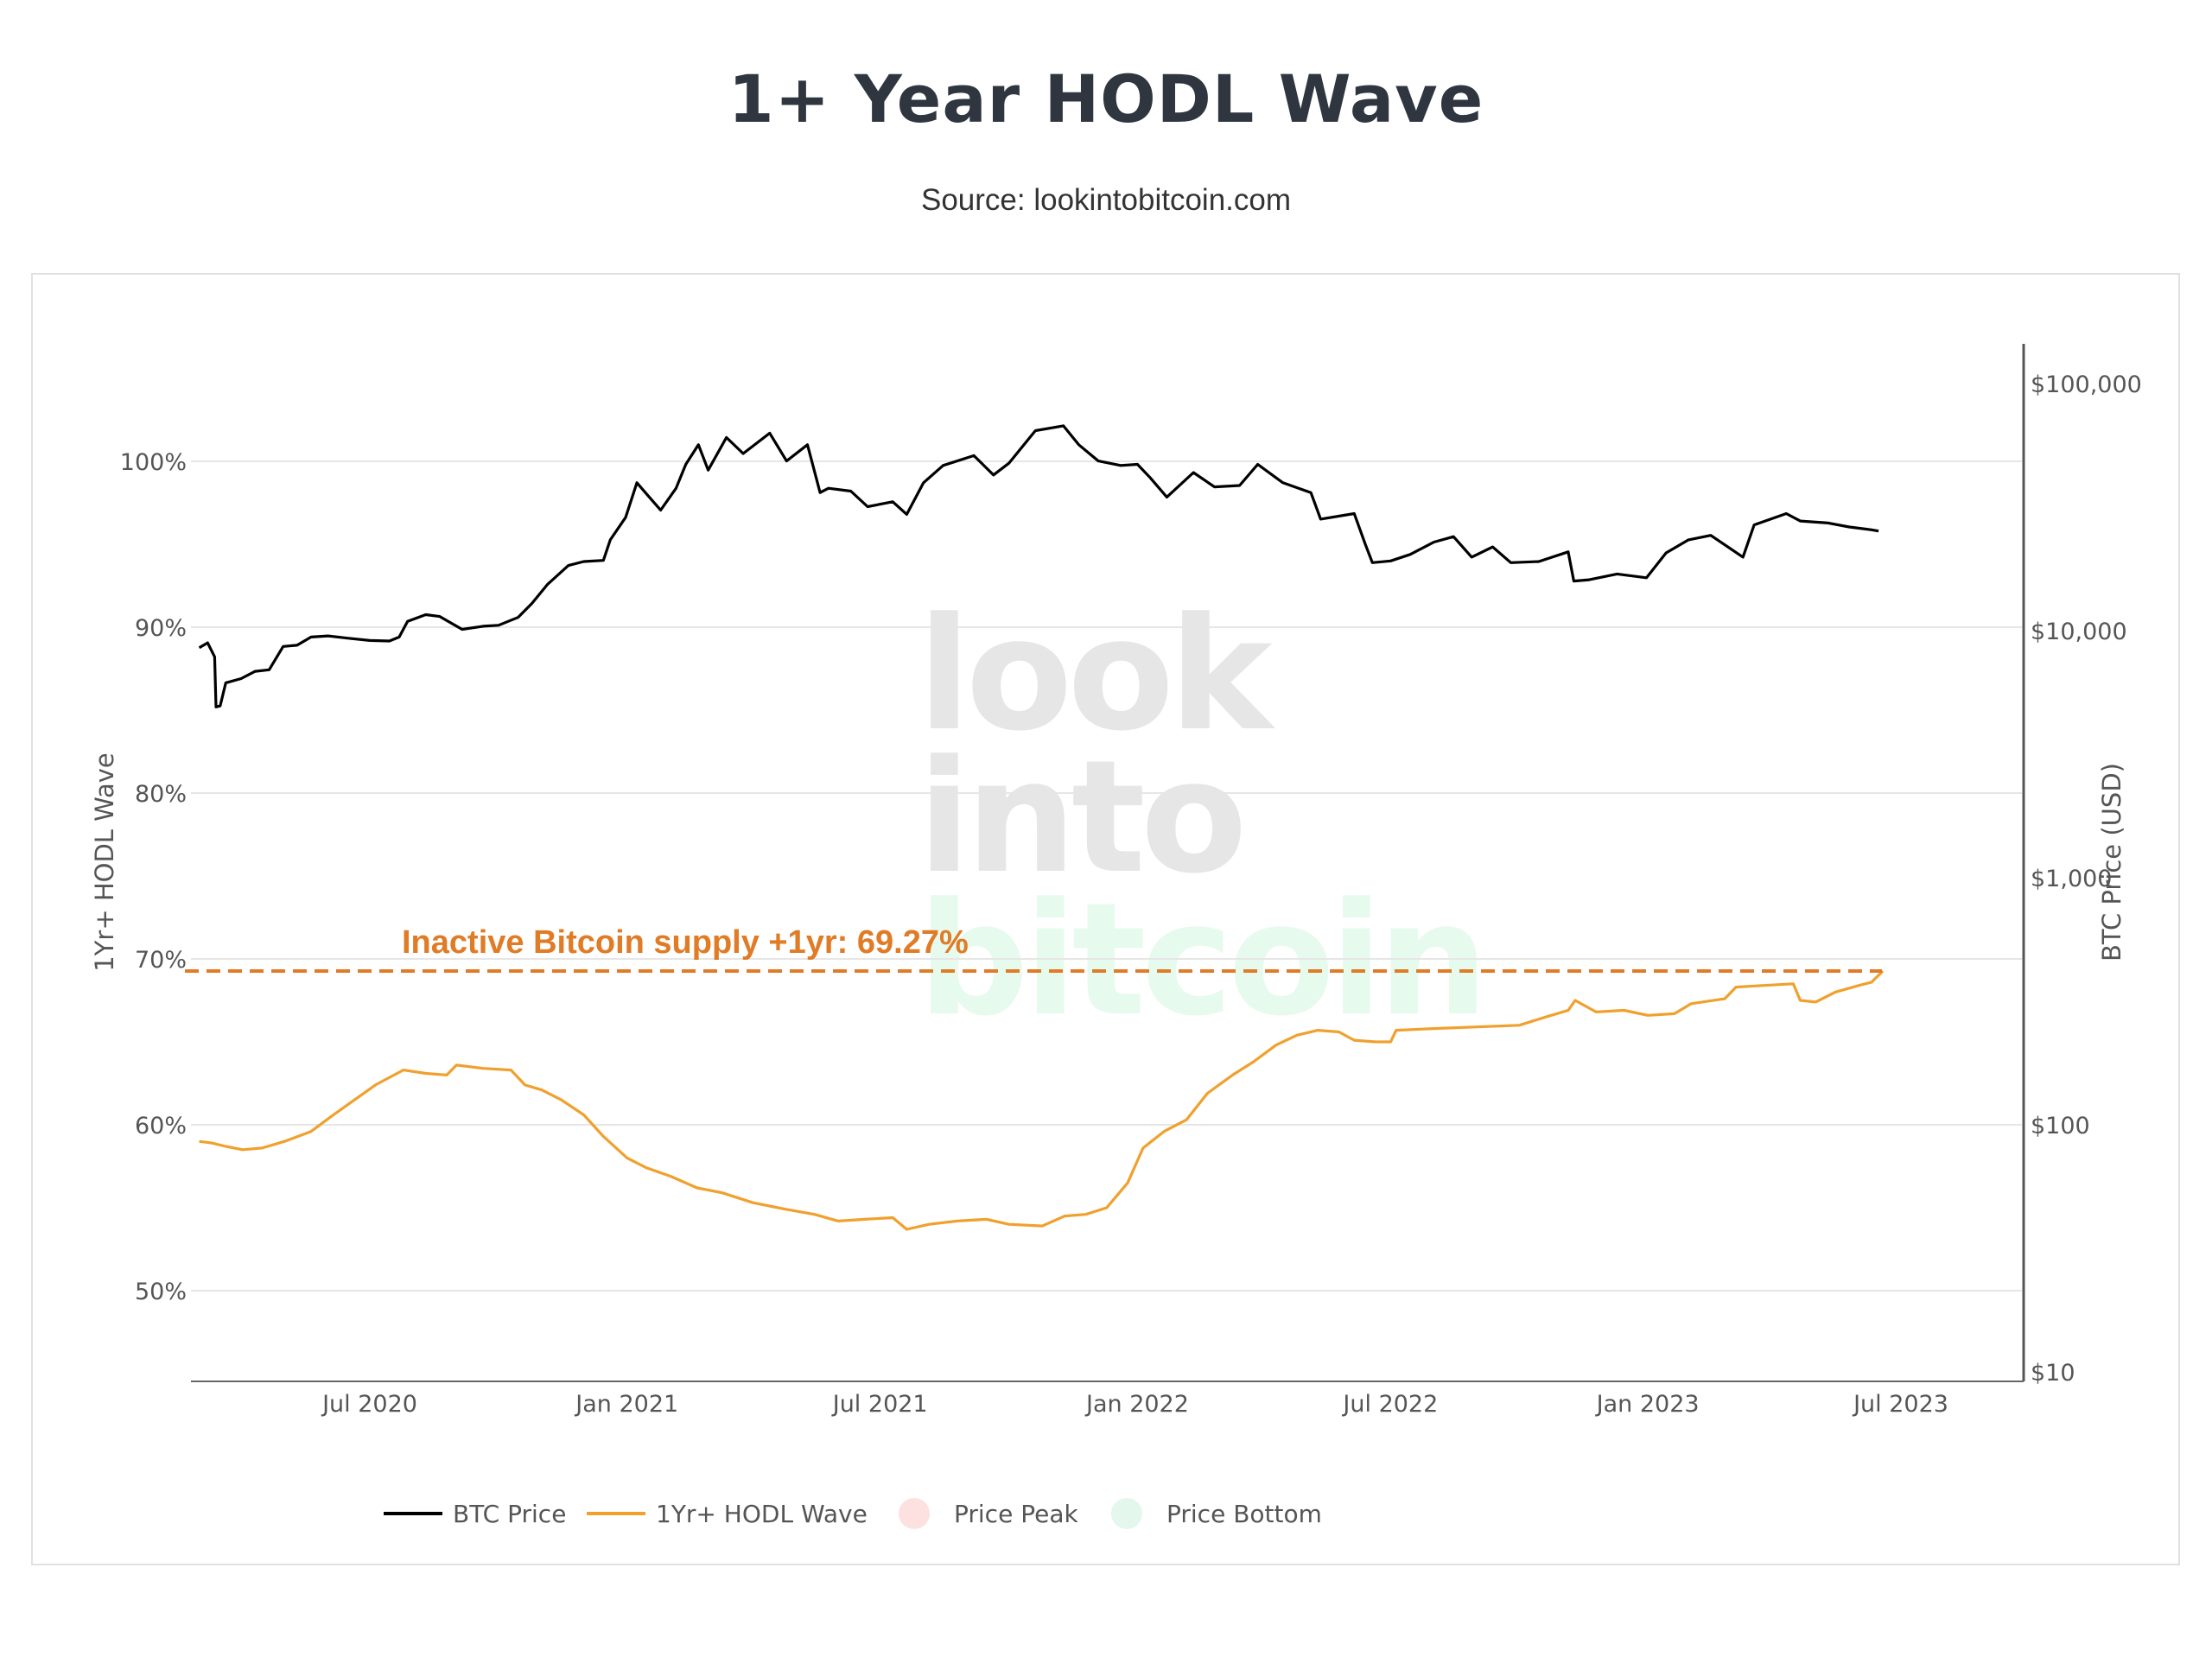  Describe the element at coordinates (1038, 566) in the screenshot. I see `btc-price-line` at that location.